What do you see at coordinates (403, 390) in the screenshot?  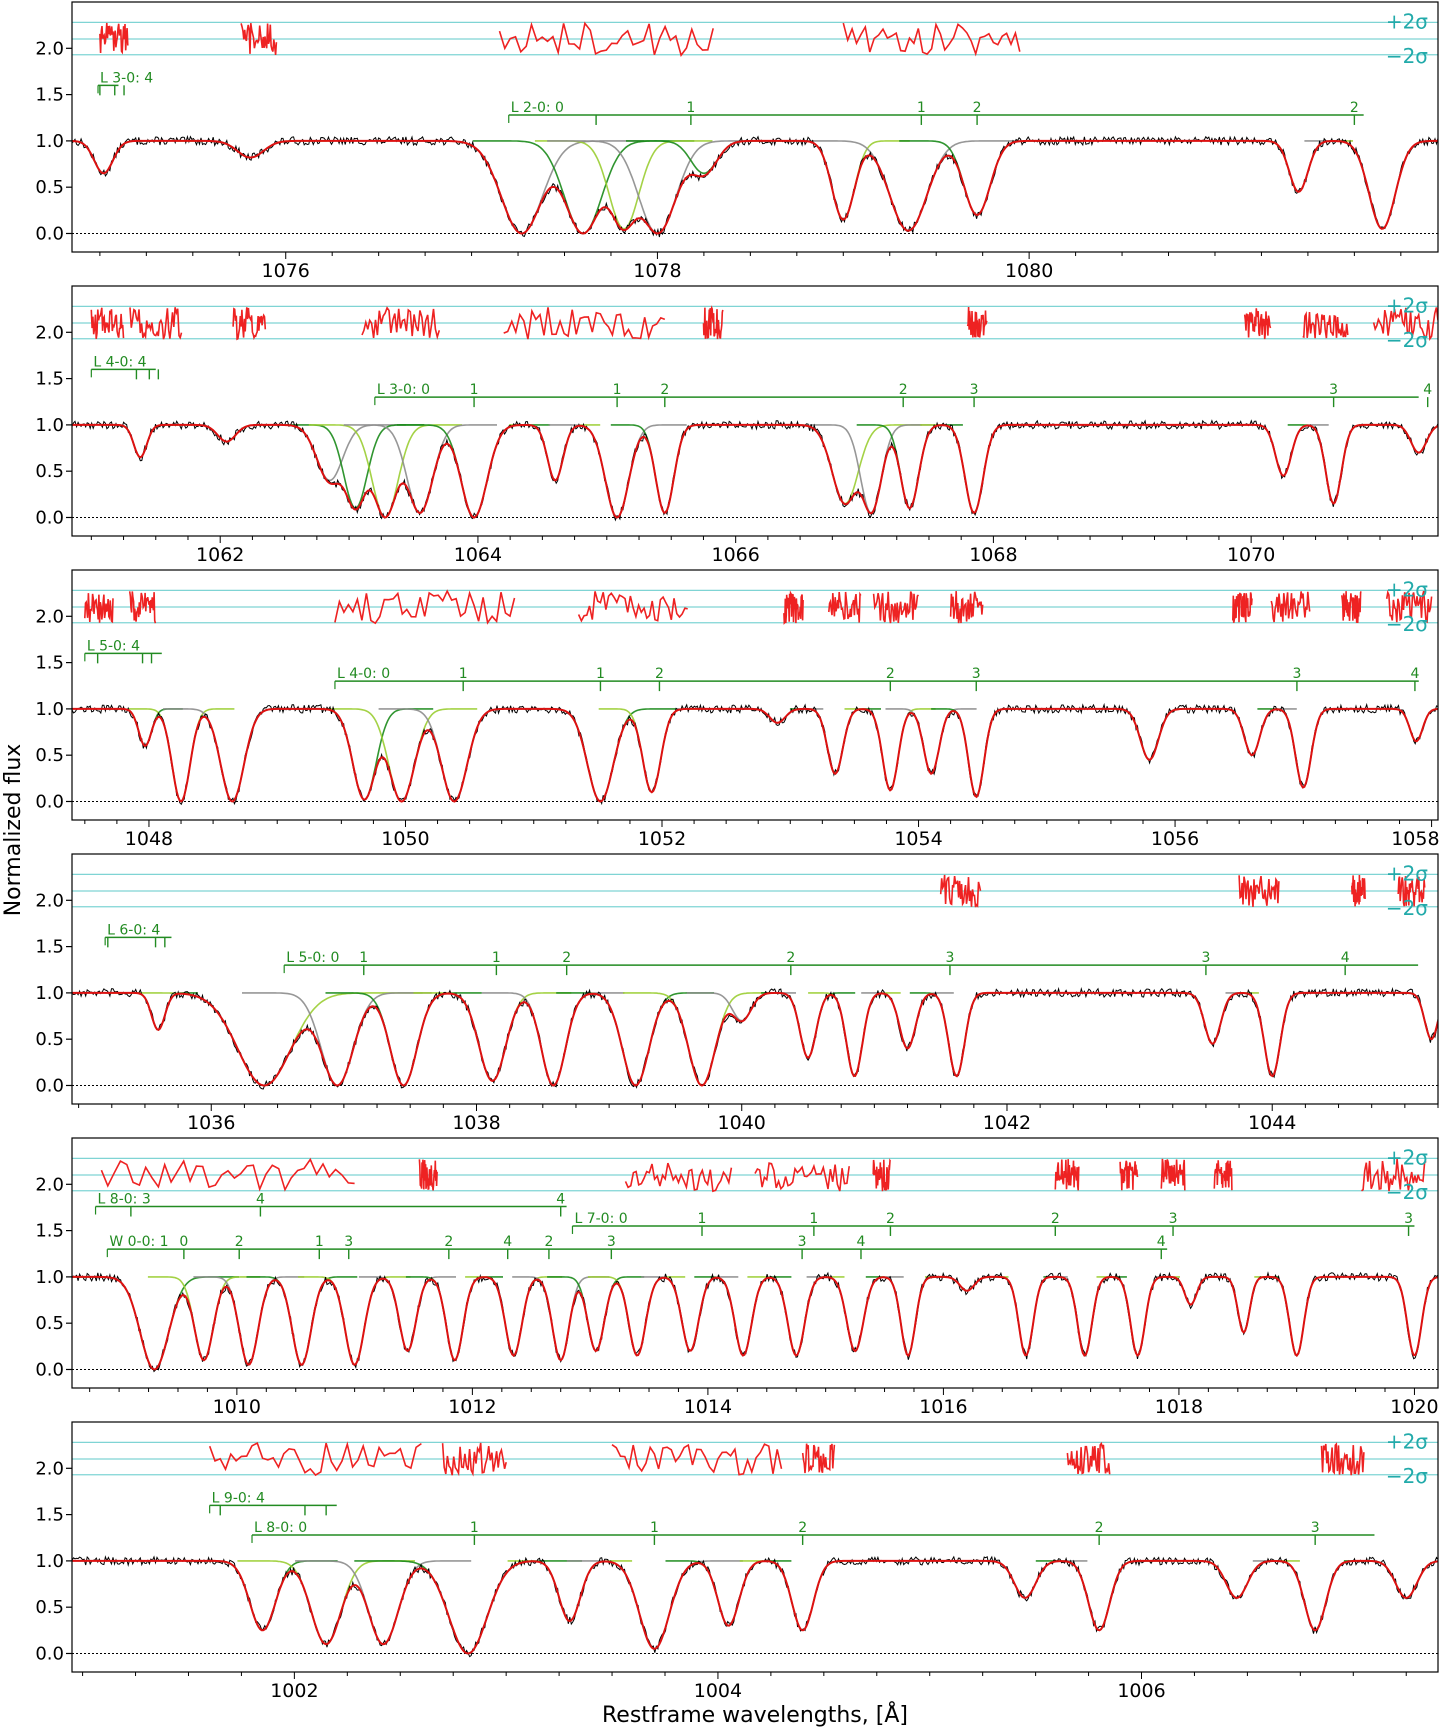 I see `band-label: L 3-0: 0` at bounding box center [403, 390].